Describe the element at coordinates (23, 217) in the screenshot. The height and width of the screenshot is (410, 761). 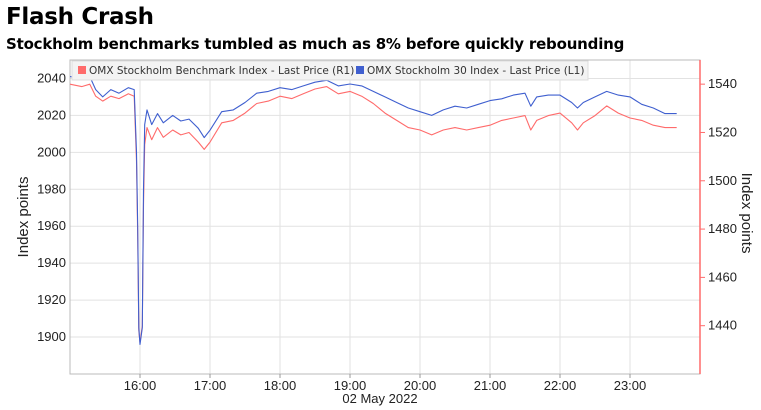
I see `y-axis-label-left: Index points` at that location.